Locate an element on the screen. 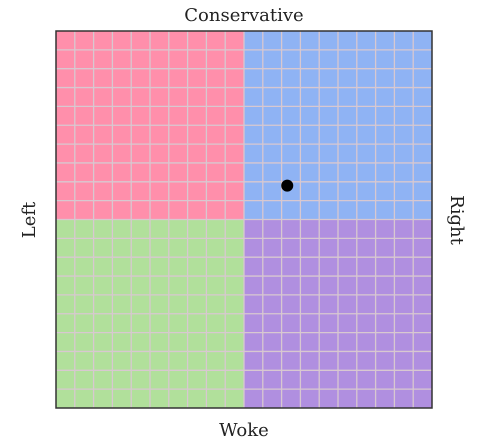 The width and height of the screenshot is (488, 446). left-label: Left is located at coordinates (29, 219).